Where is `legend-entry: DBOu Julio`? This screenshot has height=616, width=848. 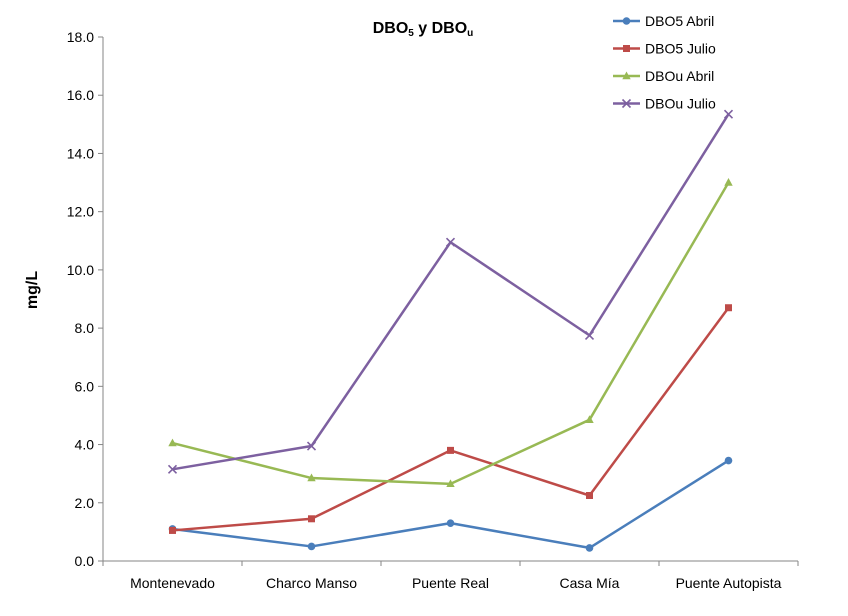
legend-entry: DBOu Julio is located at coordinates (664, 104).